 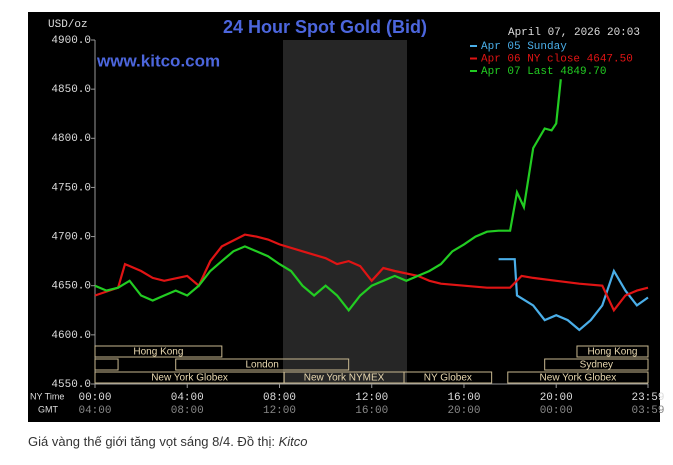 I want to click on gmt-tick-label: 04:00, so click(x=94, y=411).